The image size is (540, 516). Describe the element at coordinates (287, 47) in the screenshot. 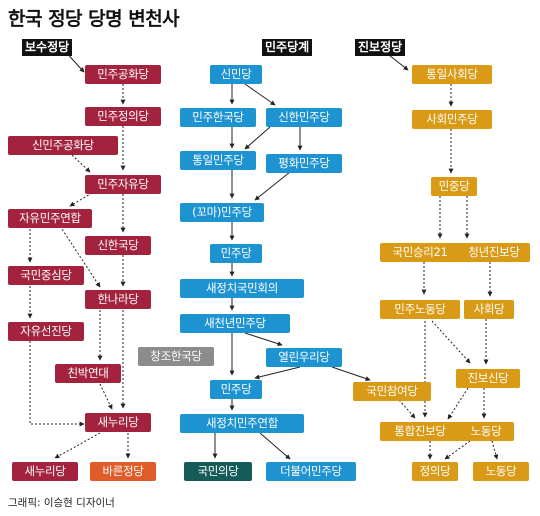

I see `category-democratic: 민주당계` at that location.